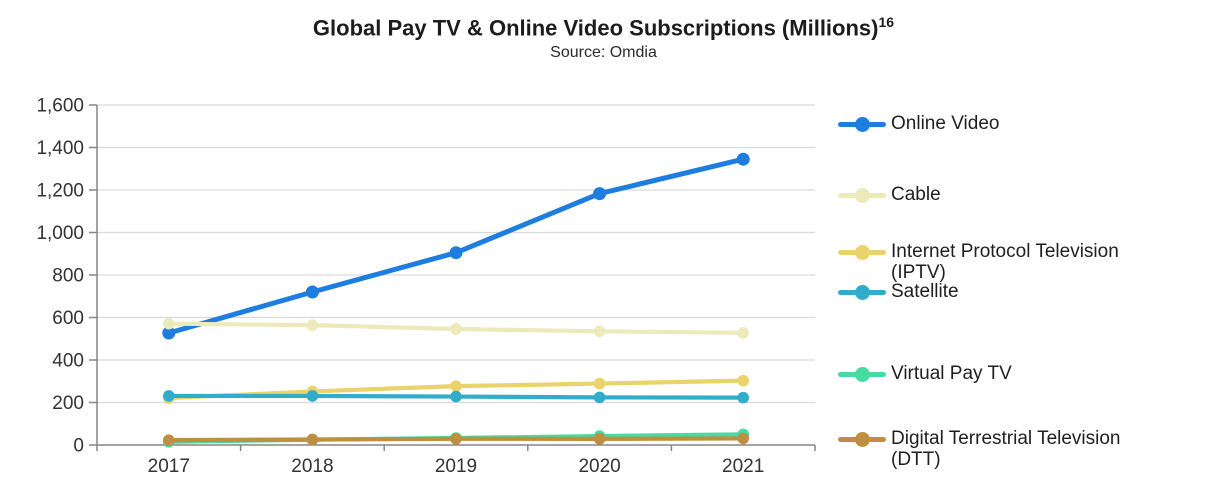 This screenshot has height=500, width=1207. What do you see at coordinates (945, 123) in the screenshot?
I see `legend-label: Online Video` at bounding box center [945, 123].